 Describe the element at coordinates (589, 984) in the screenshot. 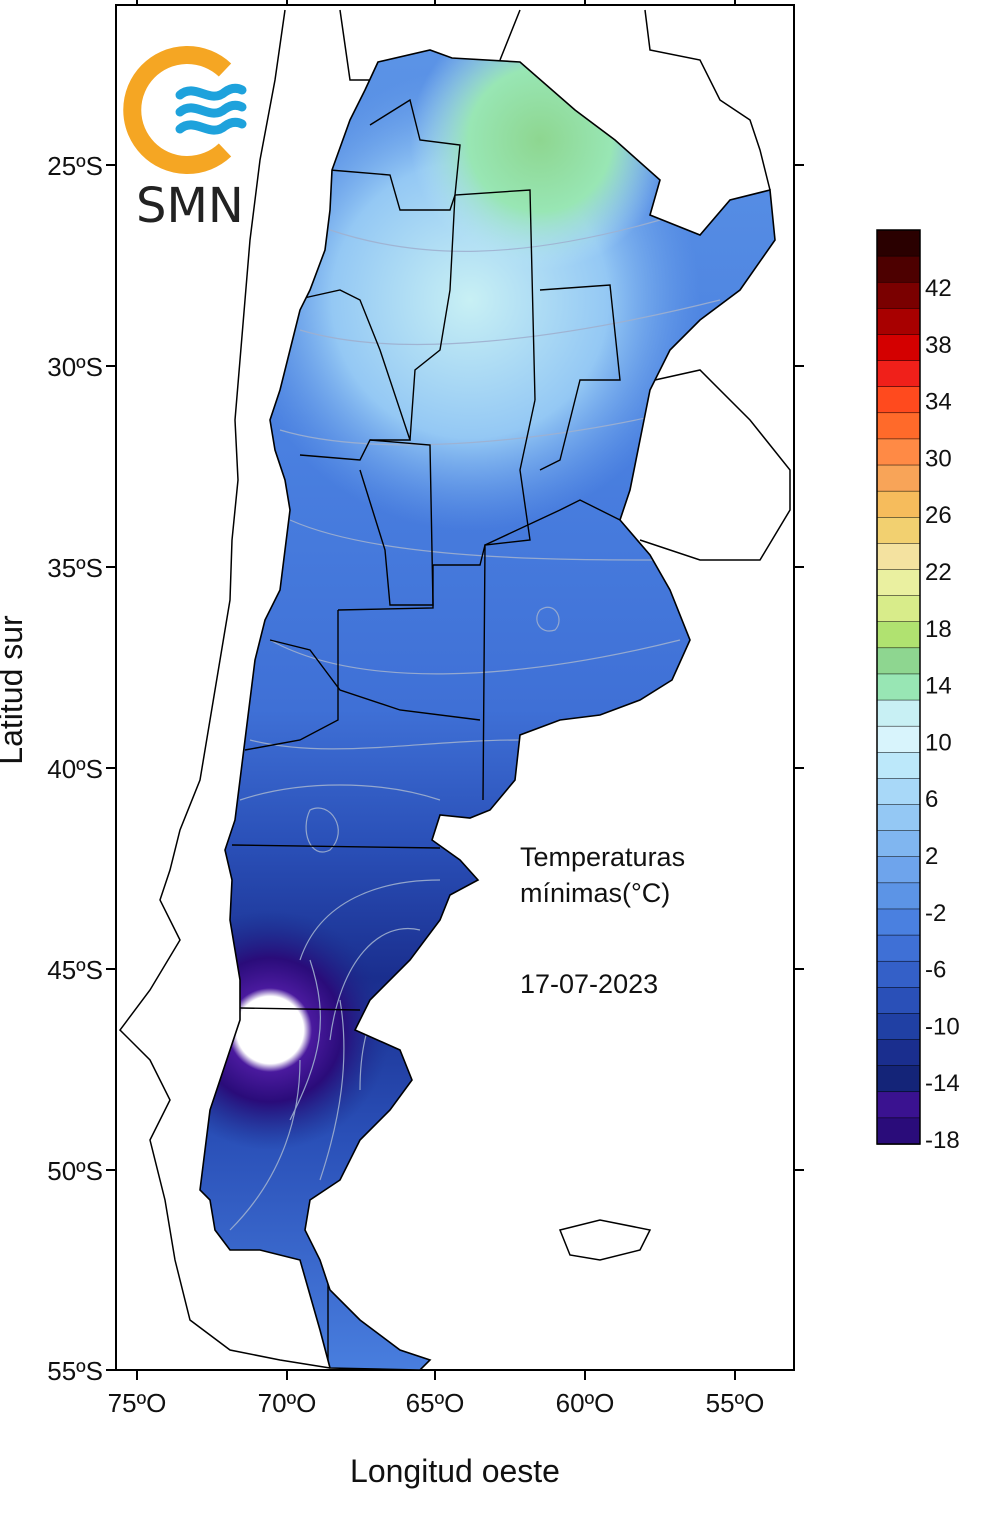

I see `annotation-date: 17-07-2023` at that location.